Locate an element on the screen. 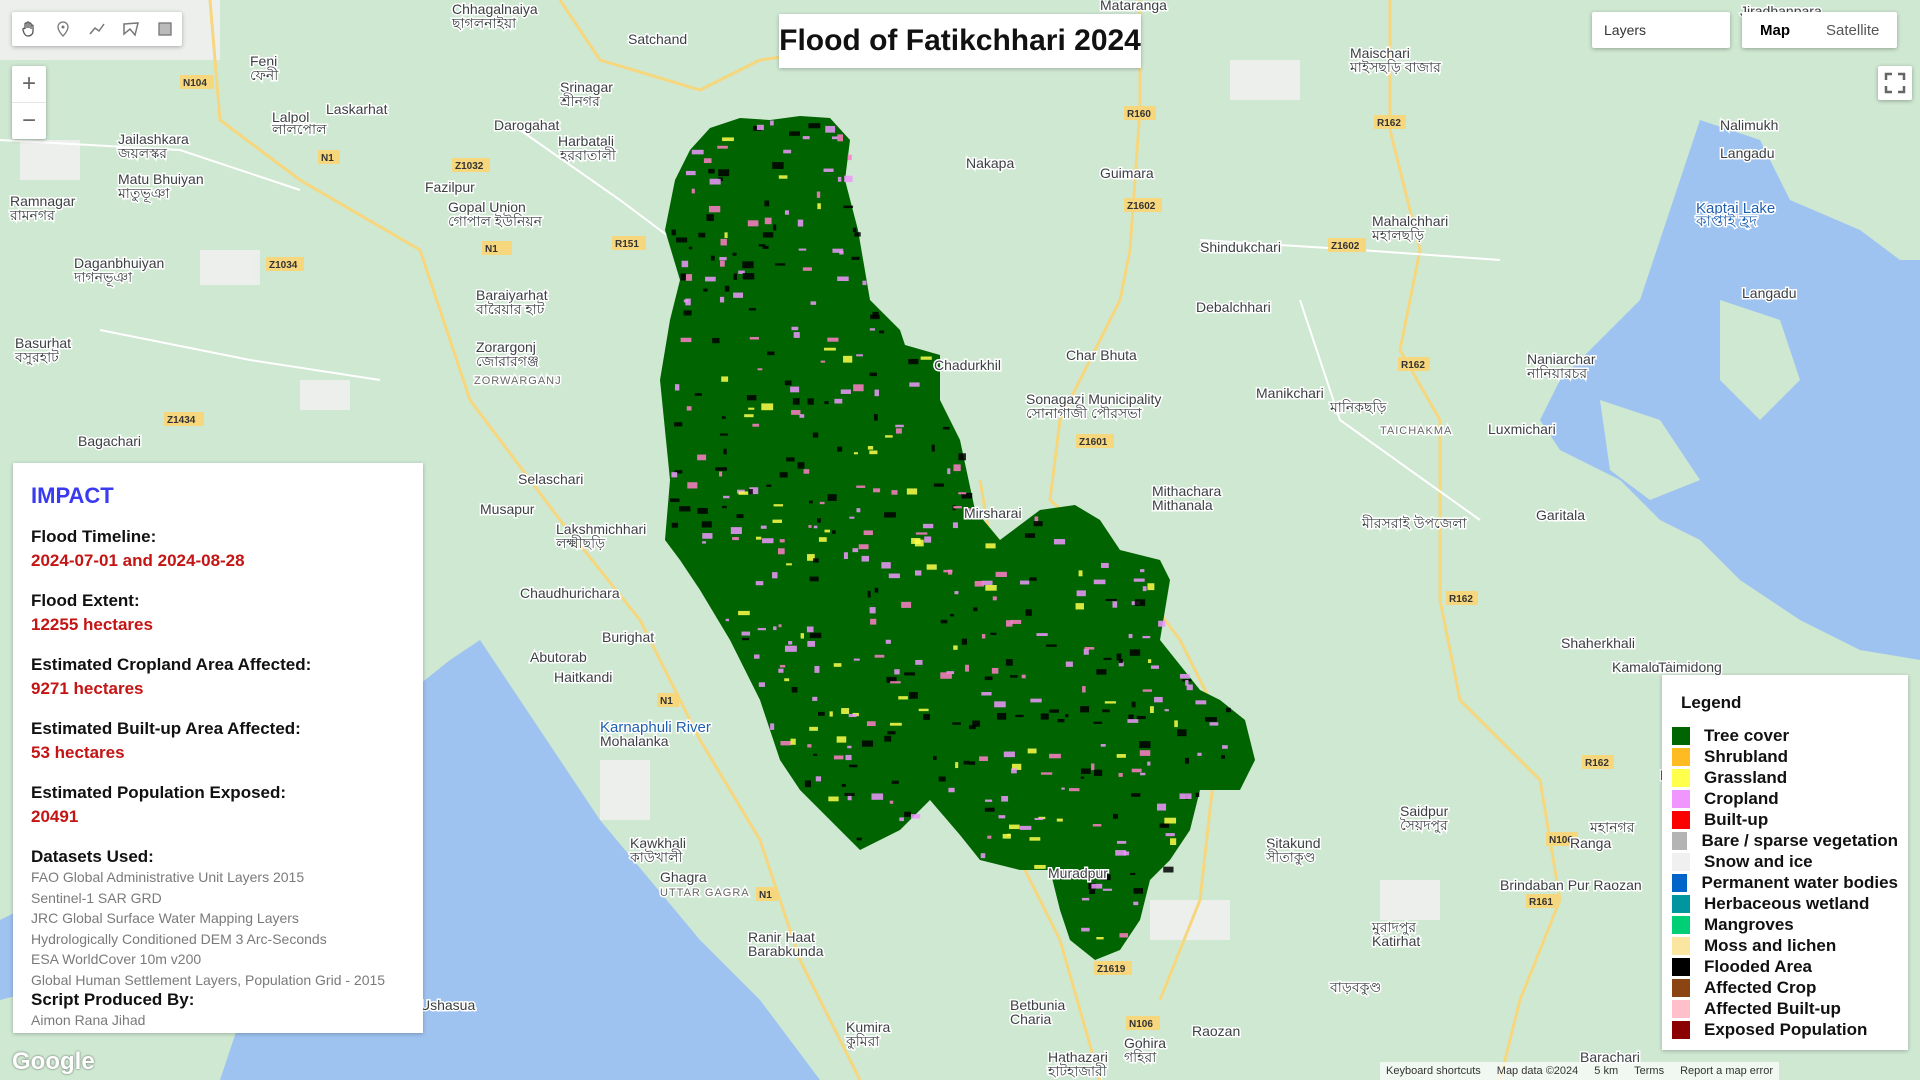  layers-dropdown: Layers is located at coordinates (1661, 30).